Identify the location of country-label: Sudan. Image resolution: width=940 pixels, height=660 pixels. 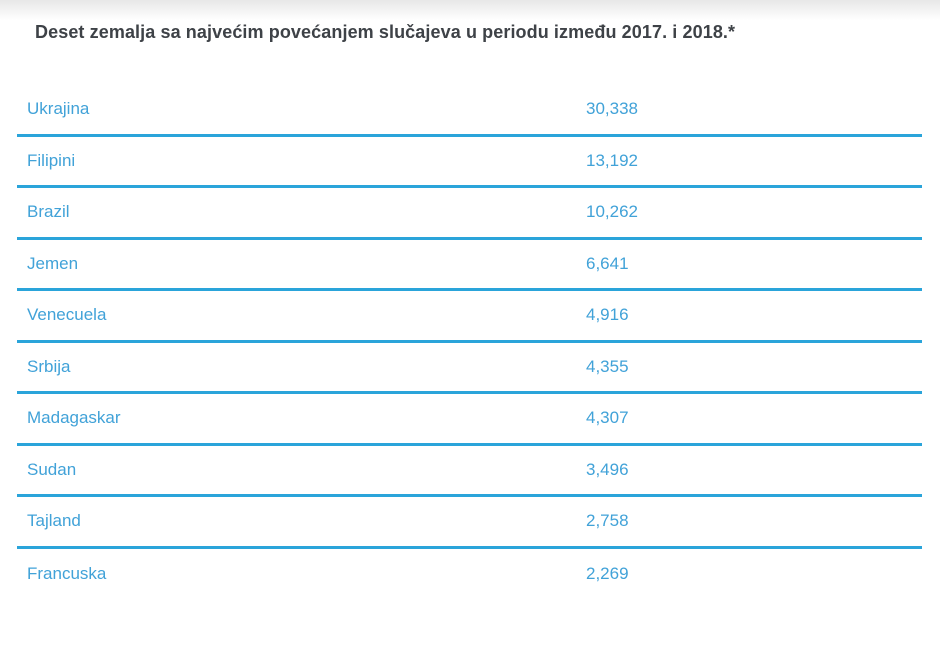
(52, 469).